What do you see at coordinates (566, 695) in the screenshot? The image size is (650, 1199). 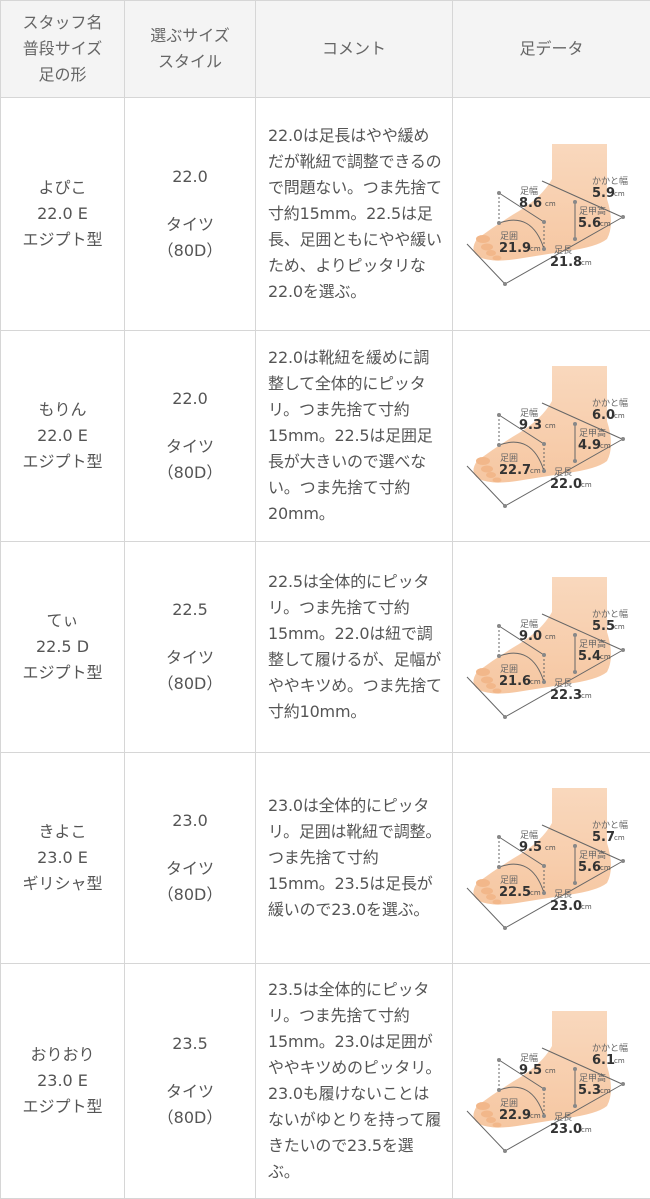 I see `length-value: 22.3` at bounding box center [566, 695].